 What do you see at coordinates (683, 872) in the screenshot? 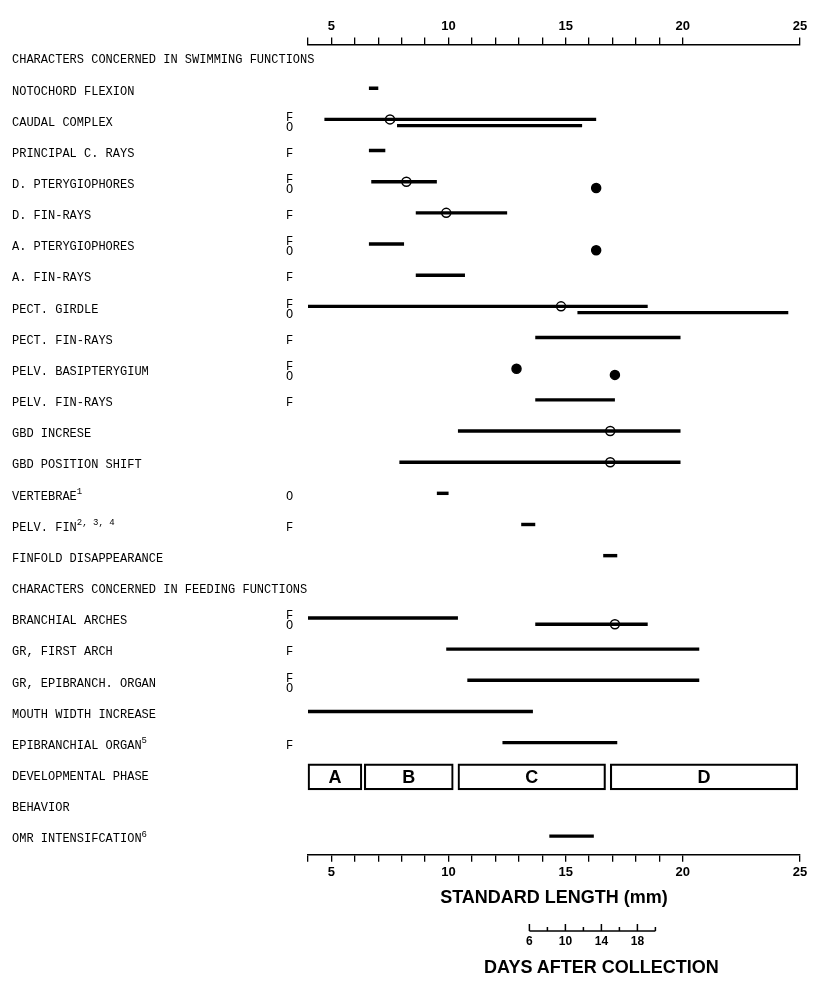
I see `x-tick-label: 20` at bounding box center [683, 872].